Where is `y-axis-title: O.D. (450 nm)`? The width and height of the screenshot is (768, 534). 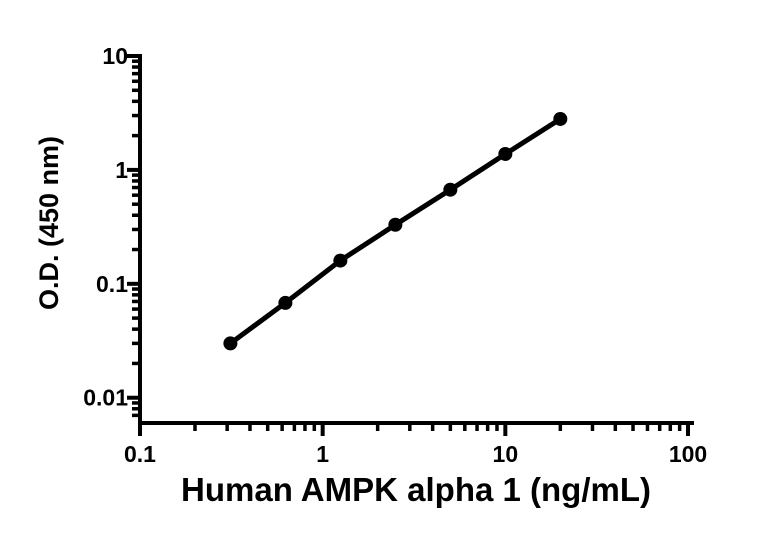 y-axis-title: O.D. (450 nm) is located at coordinates (49, 223).